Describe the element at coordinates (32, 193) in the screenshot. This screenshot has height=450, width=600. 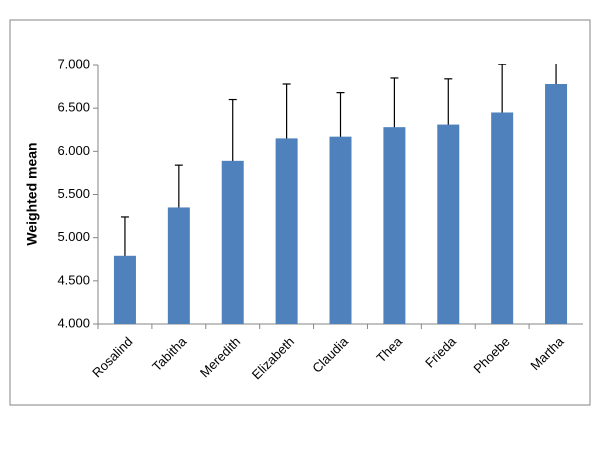
I see `y-axis-label: Weighted mean` at that location.